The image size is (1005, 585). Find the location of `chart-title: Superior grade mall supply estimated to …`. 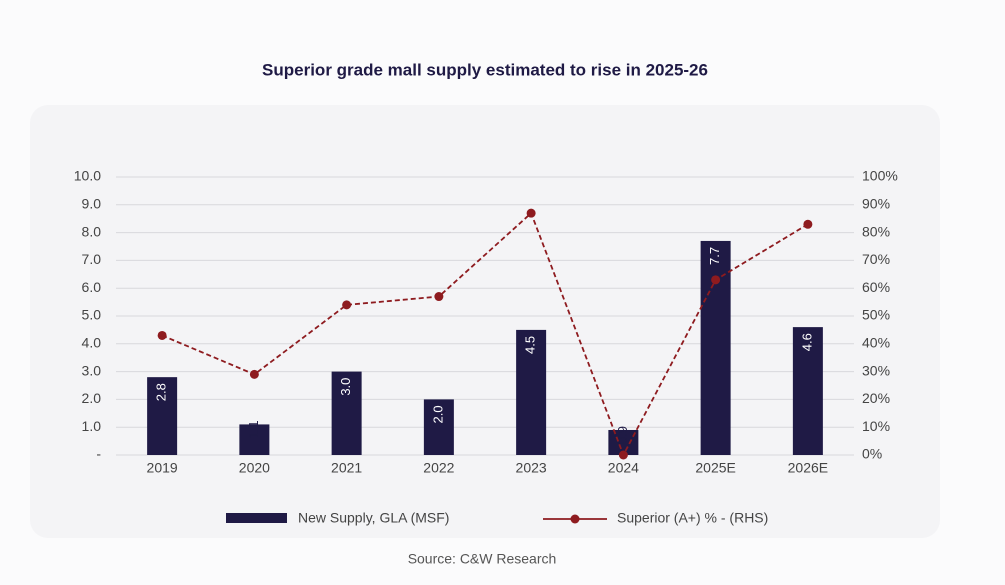

chart-title: Superior grade mall supply estimated to … is located at coordinates (485, 69).